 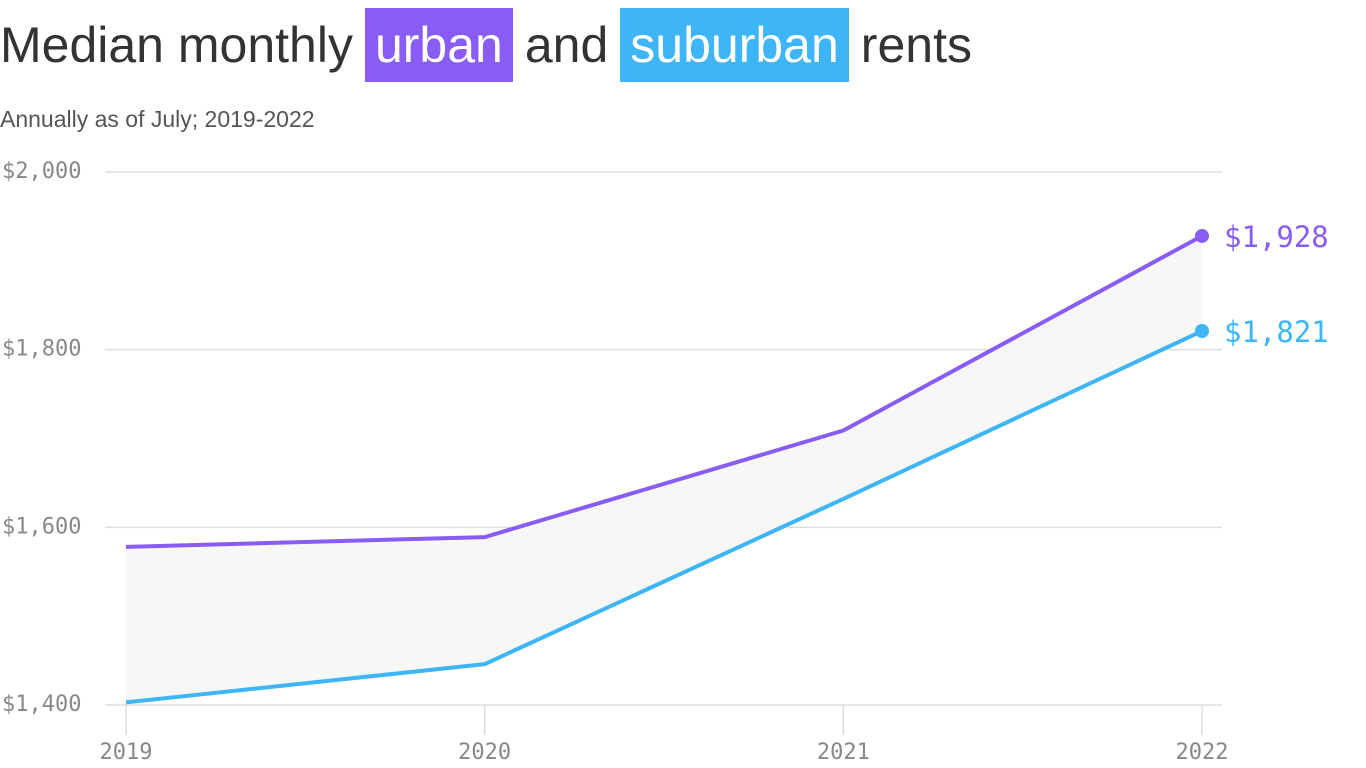 What do you see at coordinates (484, 752) in the screenshot?
I see `x-tick-label: 2020` at bounding box center [484, 752].